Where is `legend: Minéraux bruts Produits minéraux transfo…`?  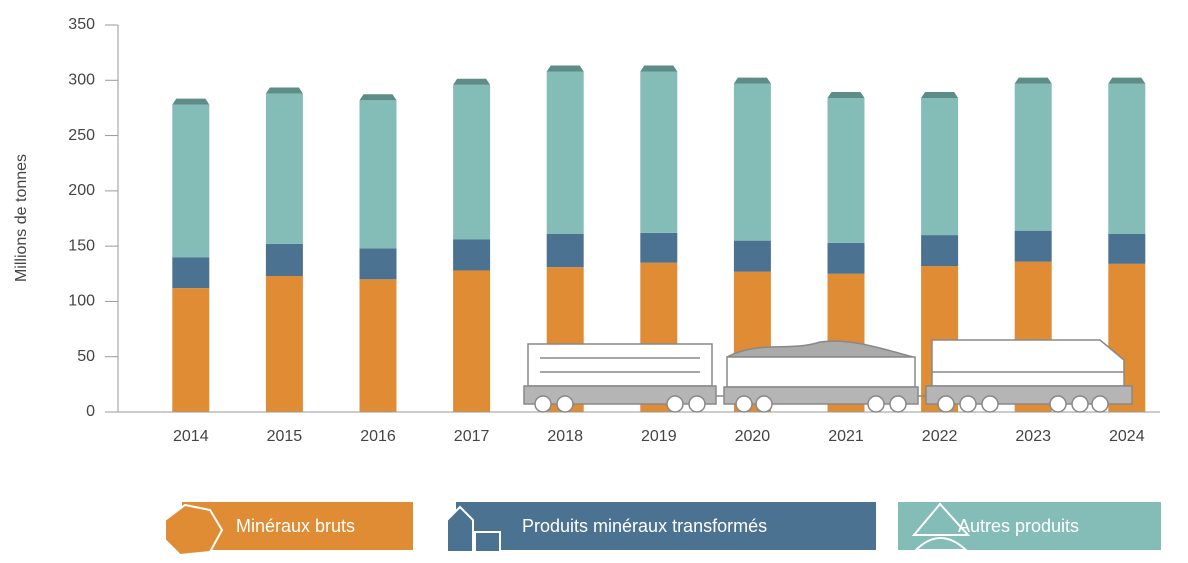
legend: Minéraux bruts Produits minéraux transfo… is located at coordinates (662, 529).